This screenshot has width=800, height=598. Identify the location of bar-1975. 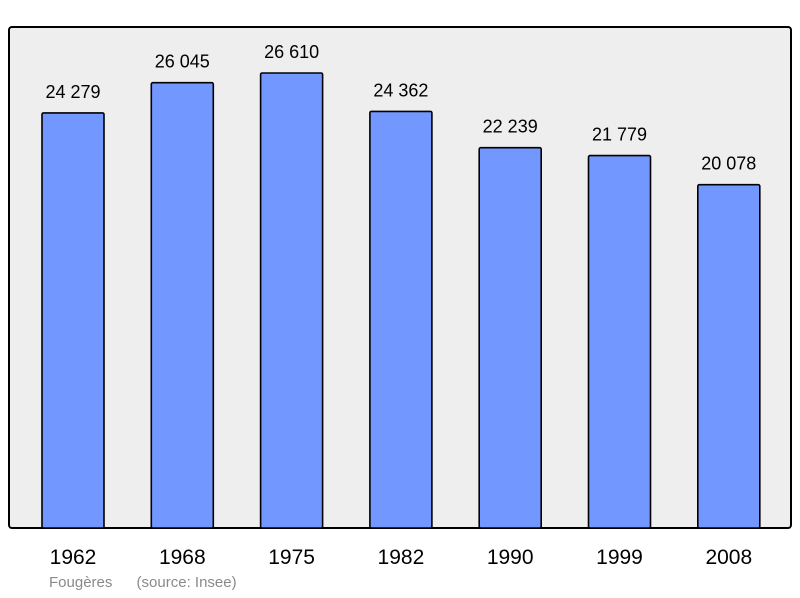
(291, 300).